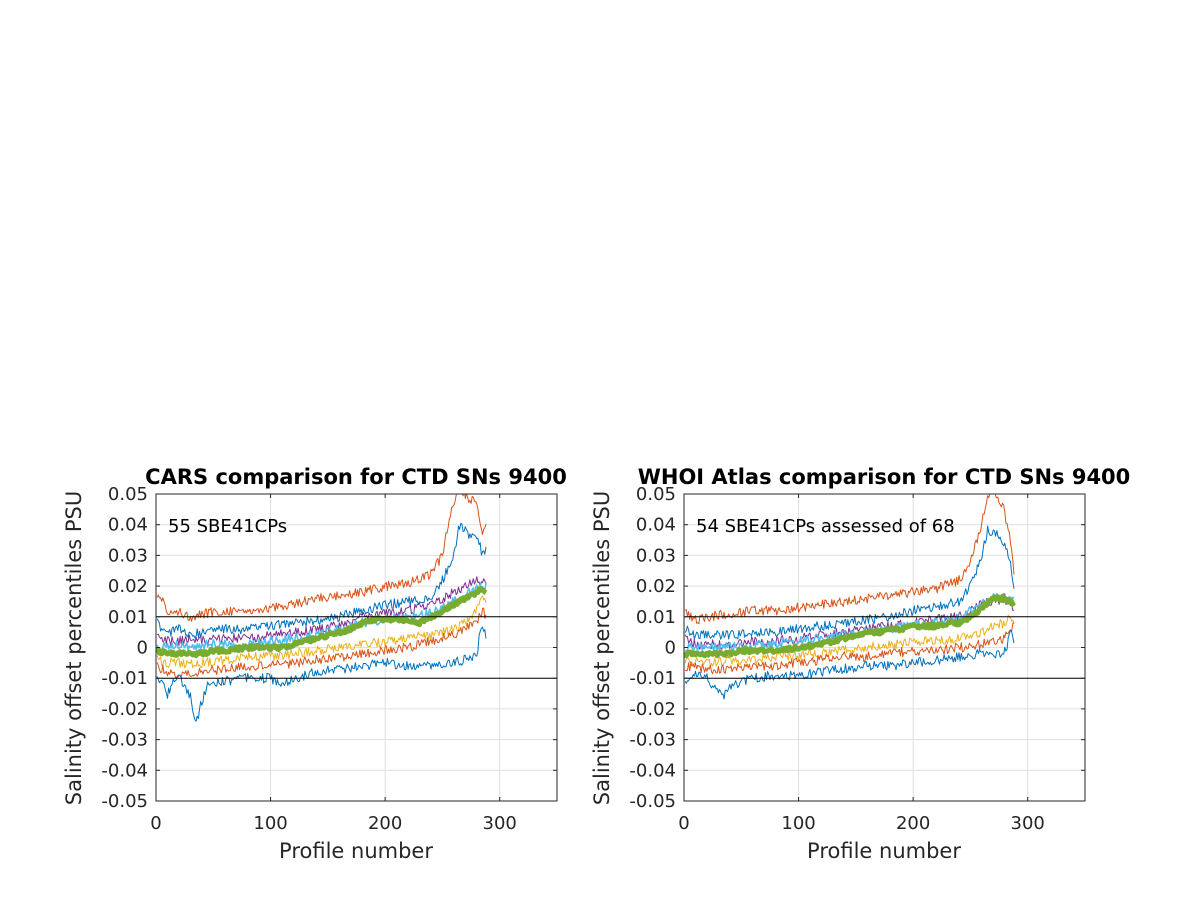 The width and height of the screenshot is (1200, 900). What do you see at coordinates (884, 477) in the screenshot?
I see `chart-title: WHOI Atlas comparison for CTD SNs 9400` at bounding box center [884, 477].